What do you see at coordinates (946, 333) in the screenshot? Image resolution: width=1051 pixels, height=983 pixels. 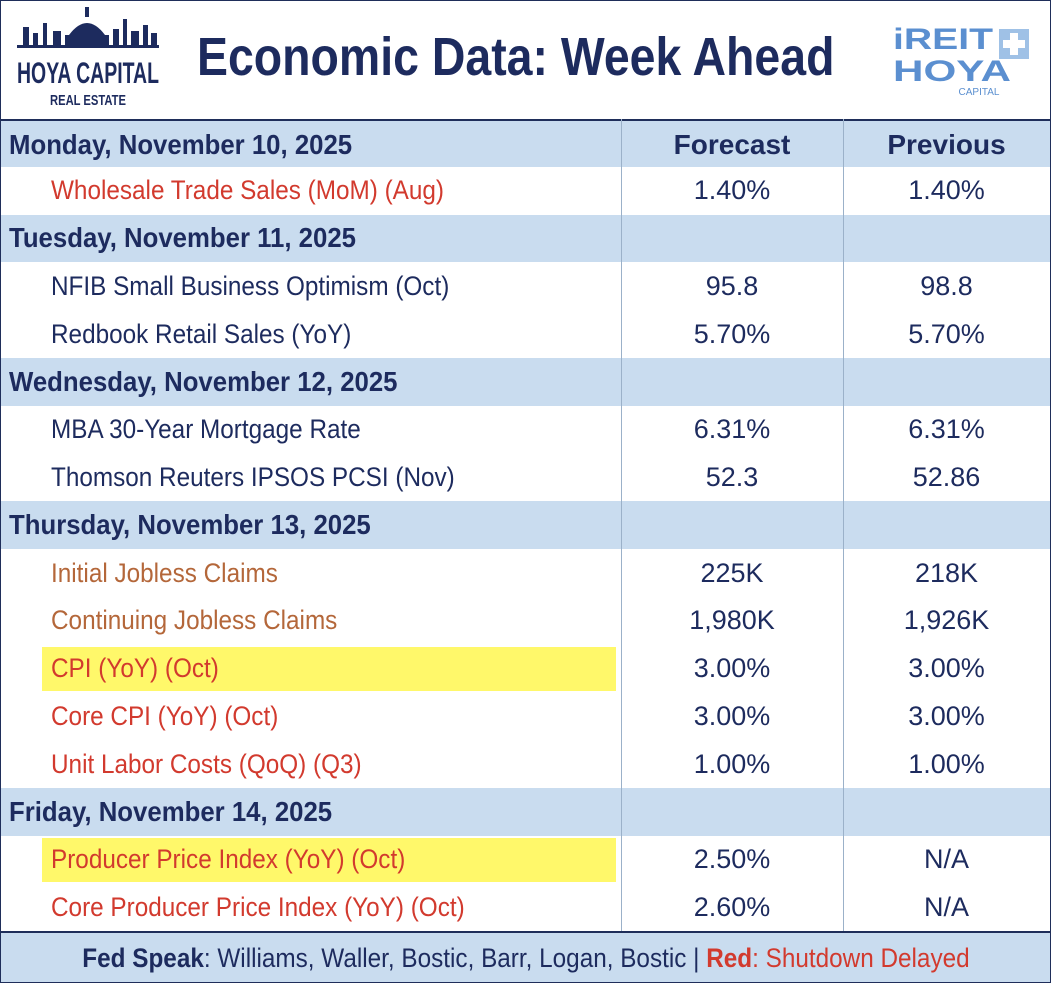 I see `previous-value: 5.70%` at bounding box center [946, 333].